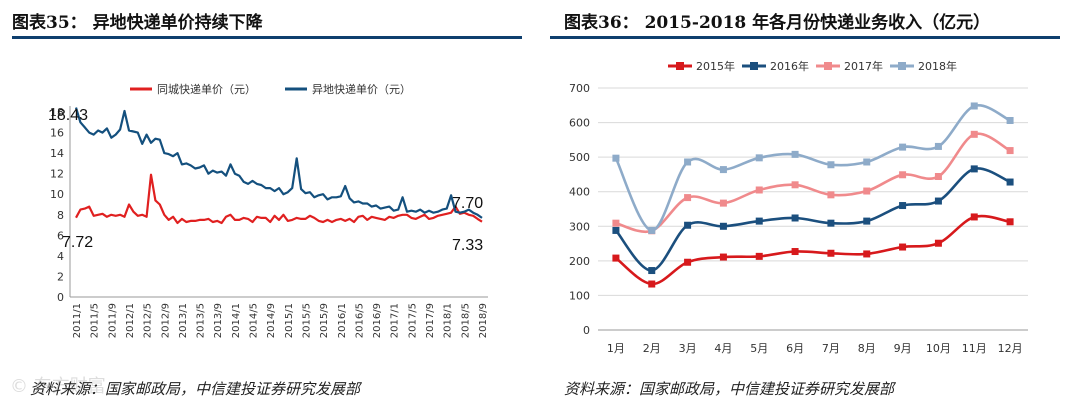 The width and height of the screenshot is (1080, 404). Describe the element at coordinates (289, 320) in the screenshot. I see `x-tick-label: 2015/1` at that location.